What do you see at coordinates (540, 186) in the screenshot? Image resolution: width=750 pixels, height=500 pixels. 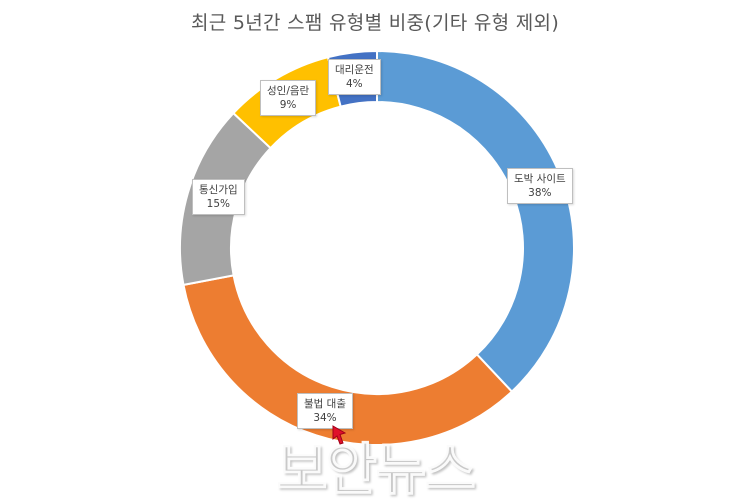 I see `data-label-0: 도박 사이트 38%` at bounding box center [540, 186].